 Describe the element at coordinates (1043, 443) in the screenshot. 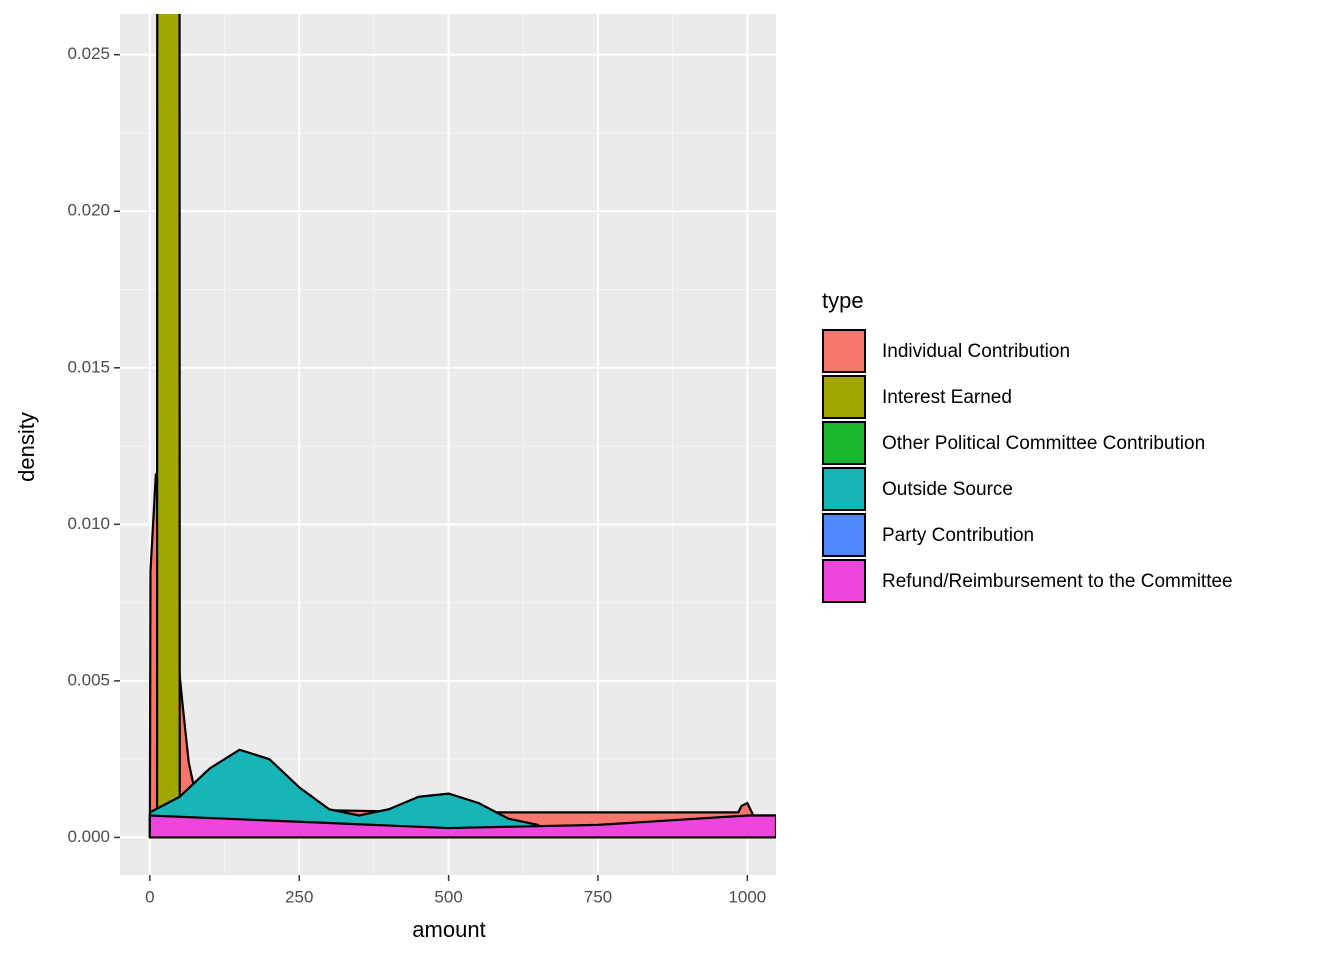

I see `legend-label: Other Political Committee Contribution` at that location.